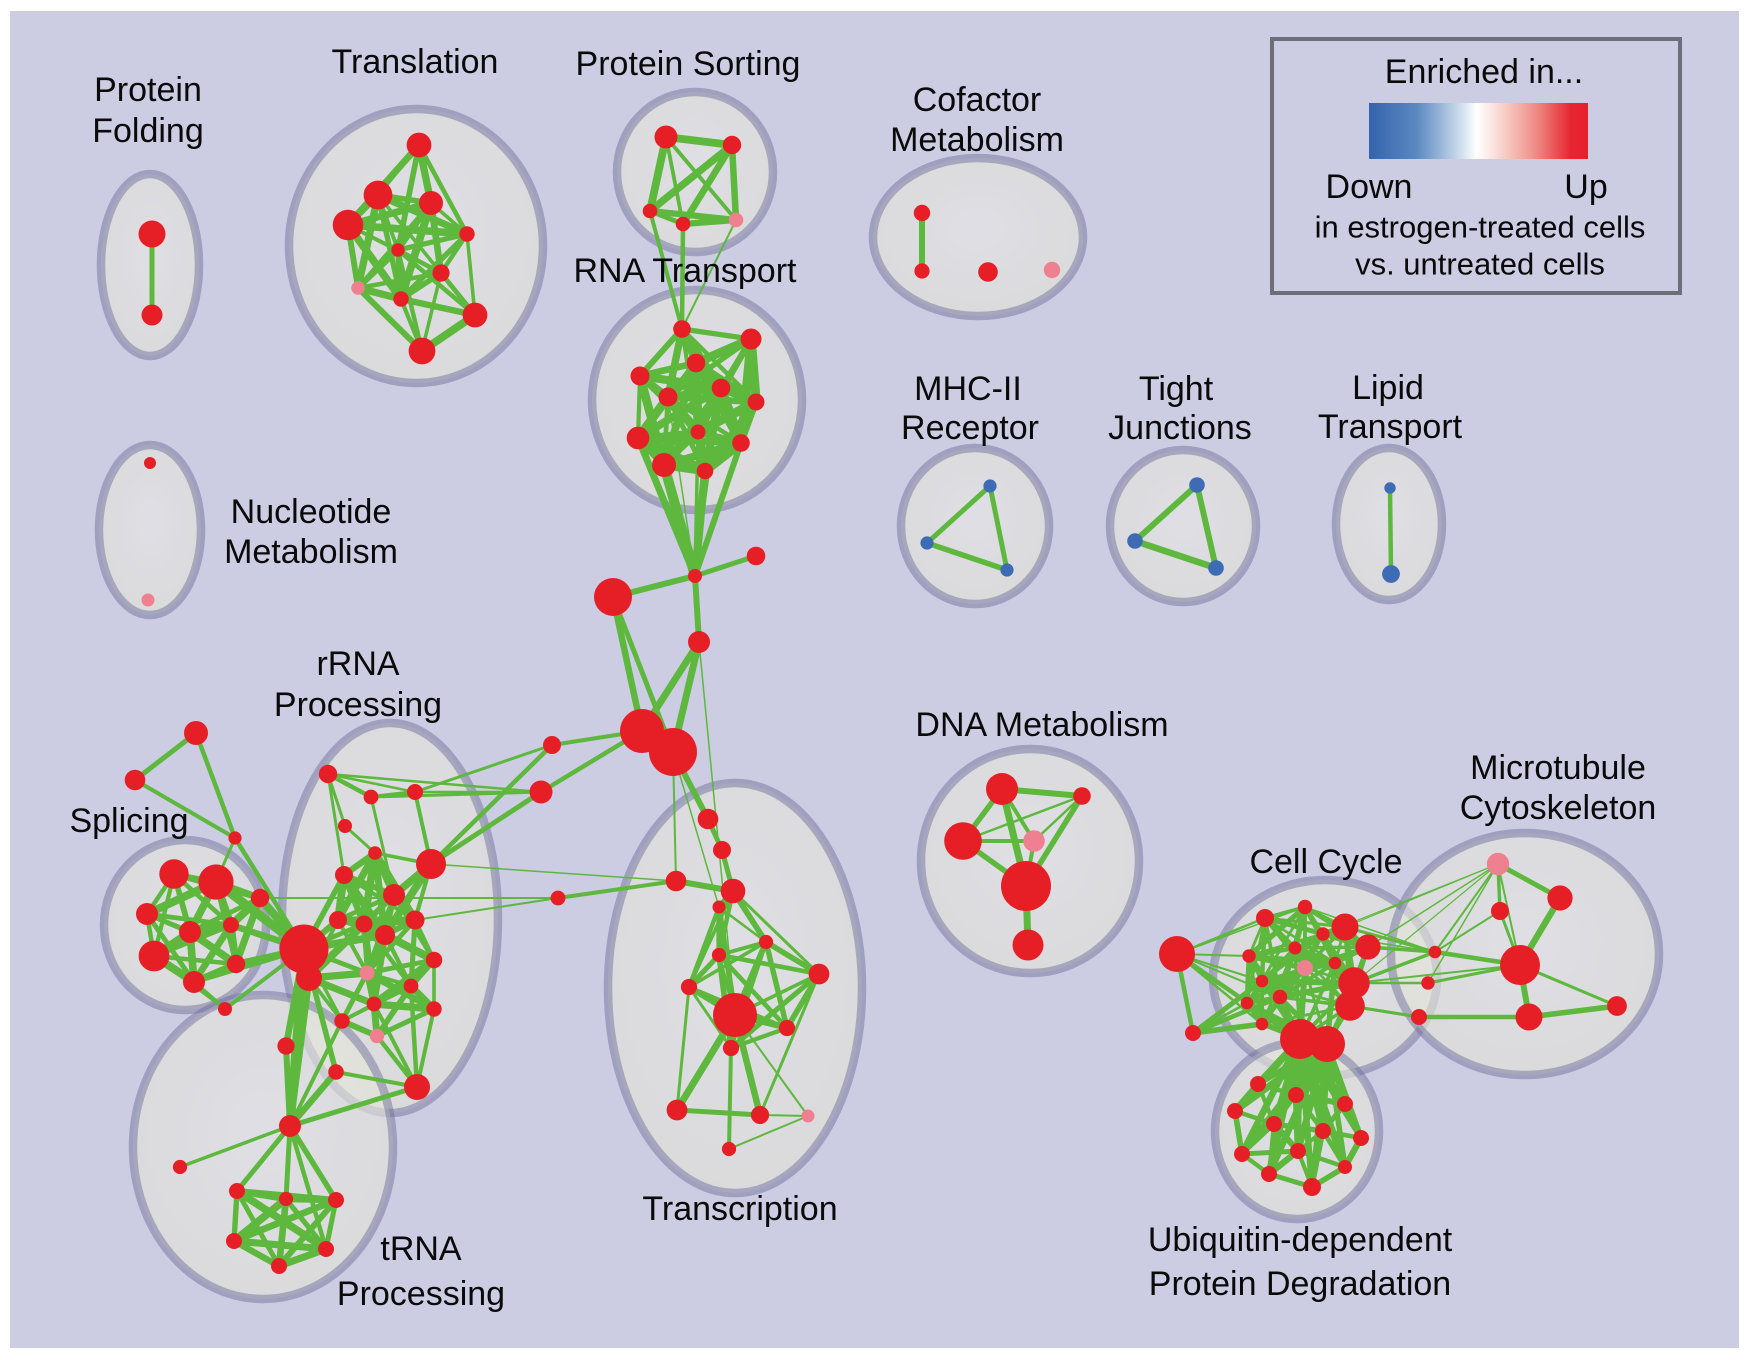  I want to click on svg-text: Receptor, so click(970, 428).